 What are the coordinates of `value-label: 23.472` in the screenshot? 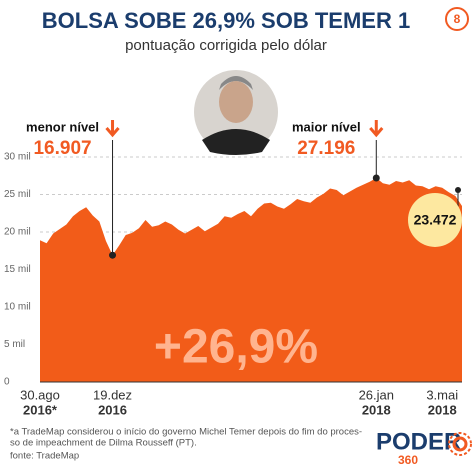 It's located at (435, 220).